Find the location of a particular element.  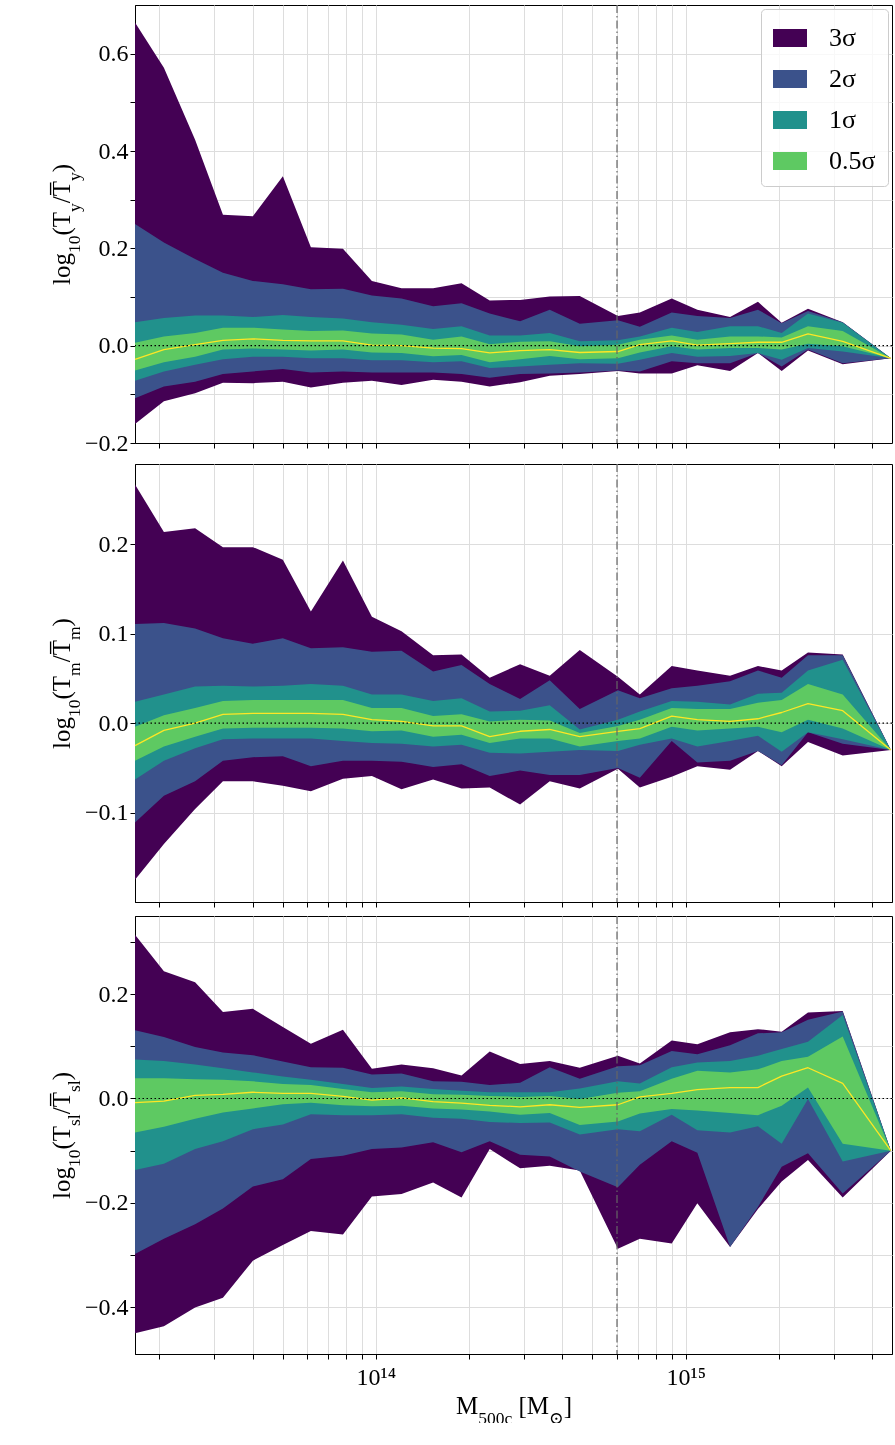

legend-label: 0.5σ is located at coordinates (852, 160).